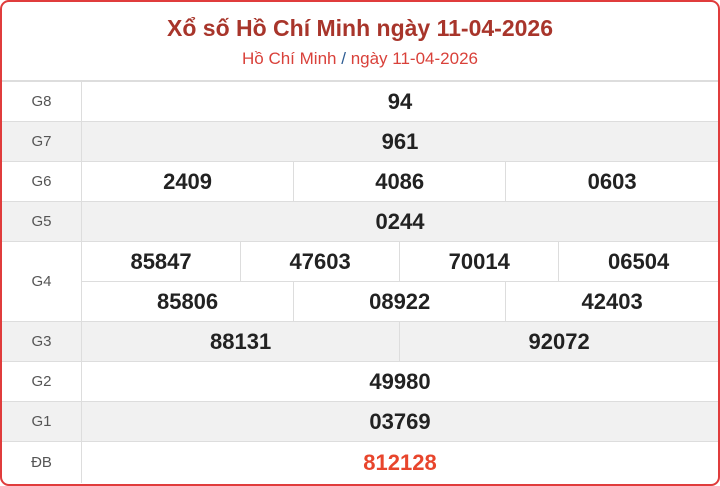 This screenshot has width=720, height=486. I want to click on row-g8: G8 94, so click(360, 101).